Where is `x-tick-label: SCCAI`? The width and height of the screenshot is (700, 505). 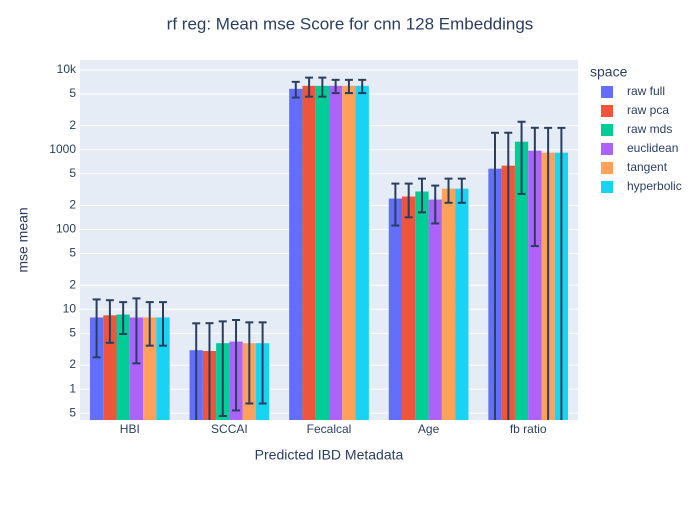 x-tick-label: SCCAI is located at coordinates (229, 429).